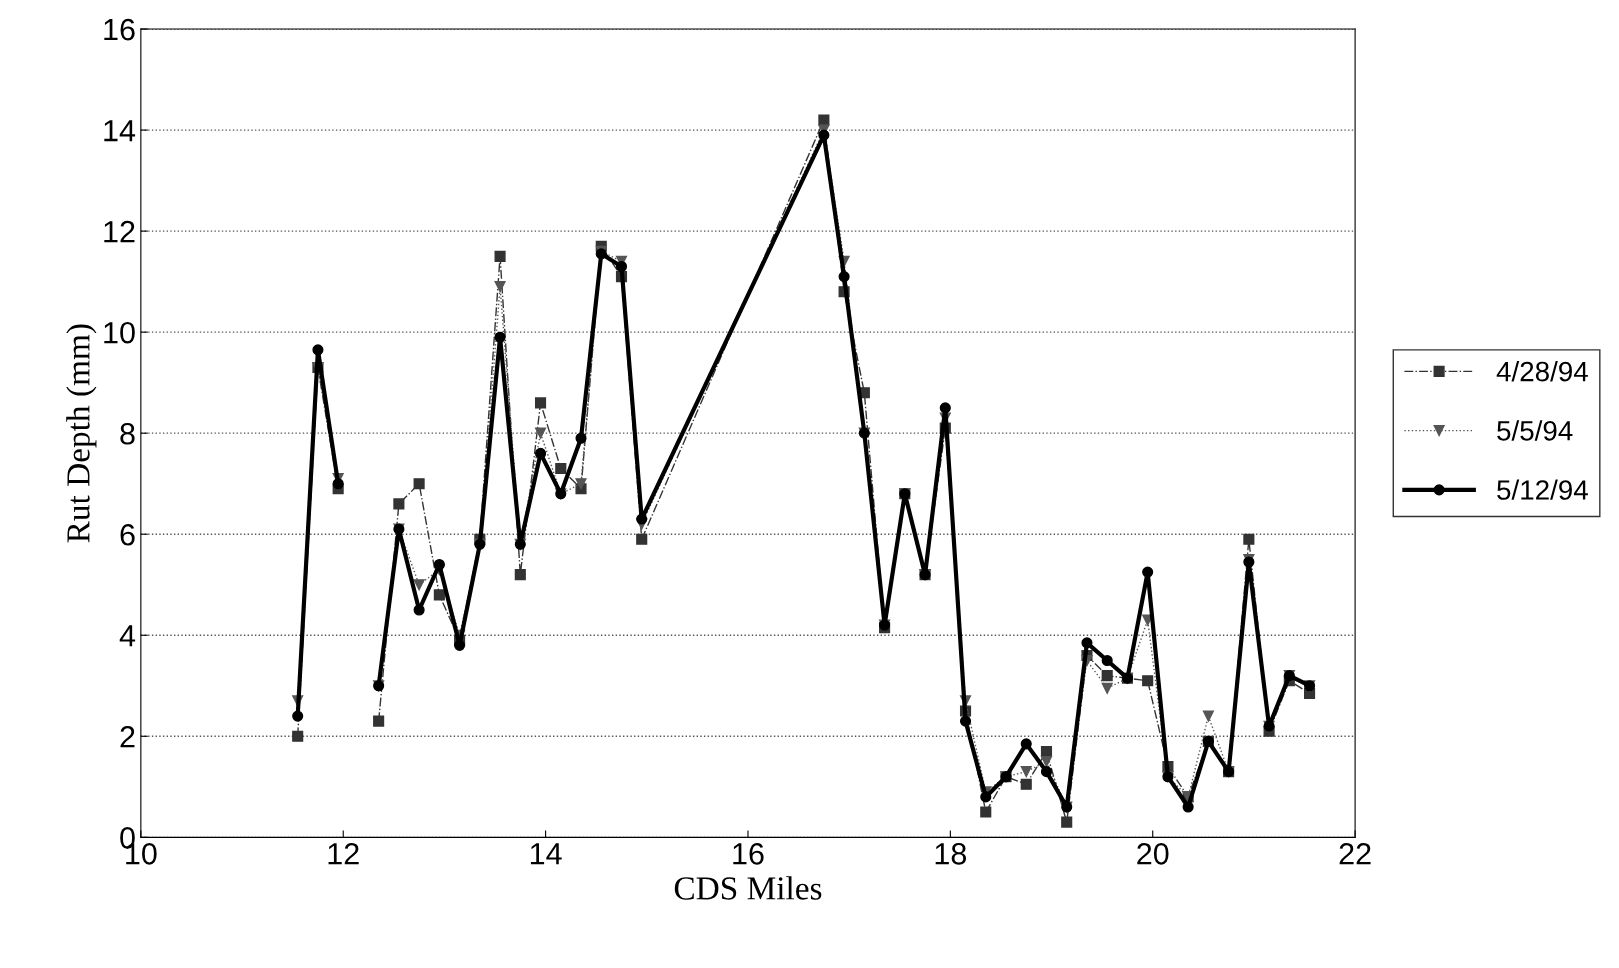  What do you see at coordinates (1542, 371) in the screenshot?
I see `legend-label: 4/28/94` at bounding box center [1542, 371].